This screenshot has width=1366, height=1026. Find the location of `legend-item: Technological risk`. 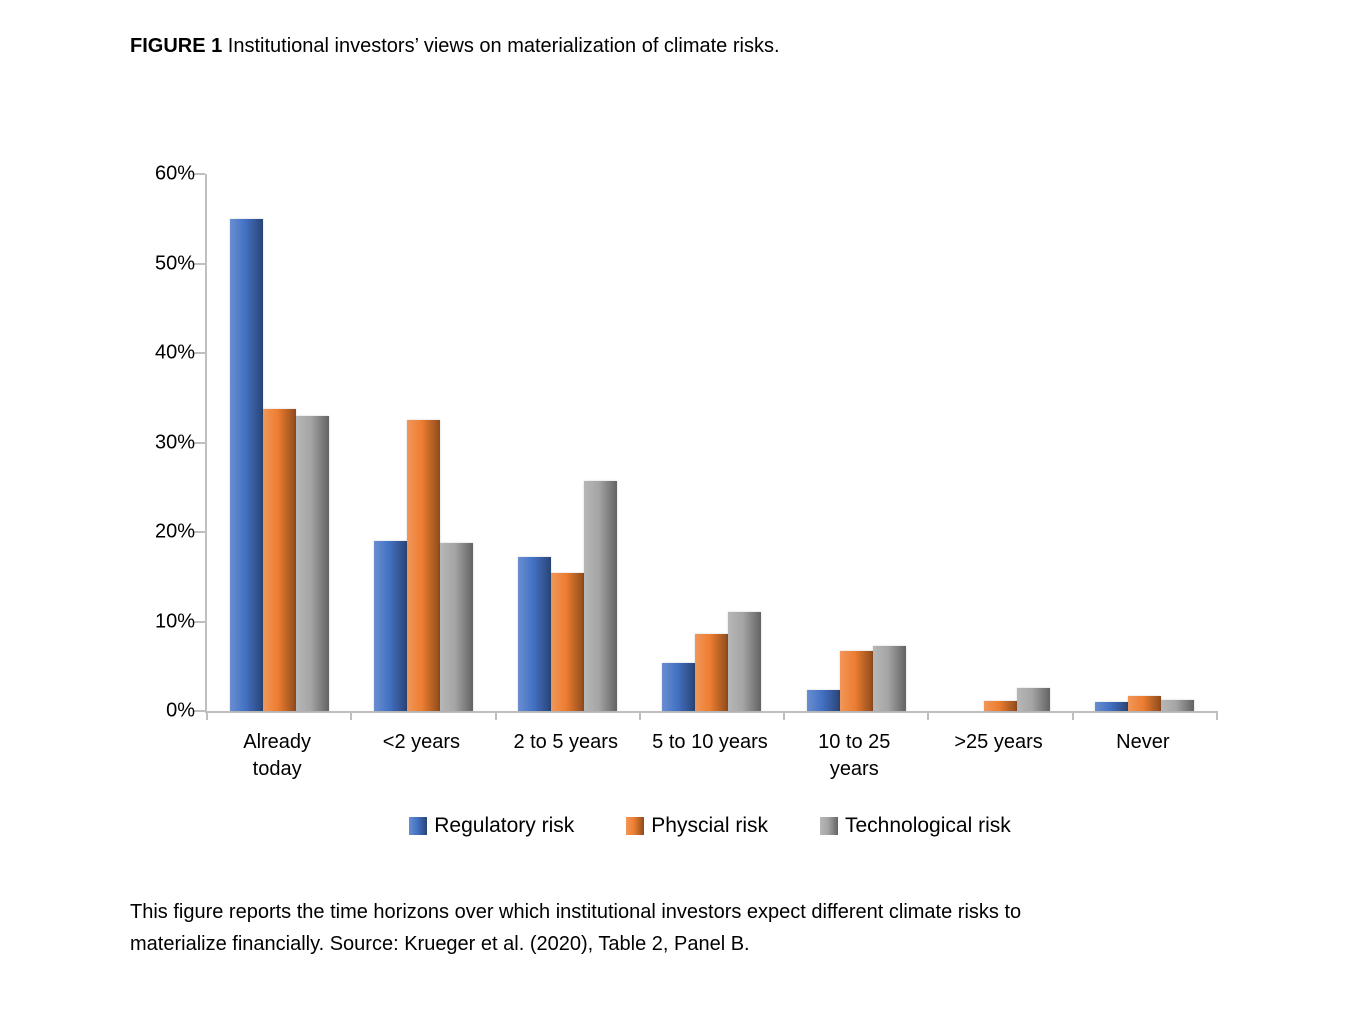

legend-item: Technological risk is located at coordinates (915, 826).